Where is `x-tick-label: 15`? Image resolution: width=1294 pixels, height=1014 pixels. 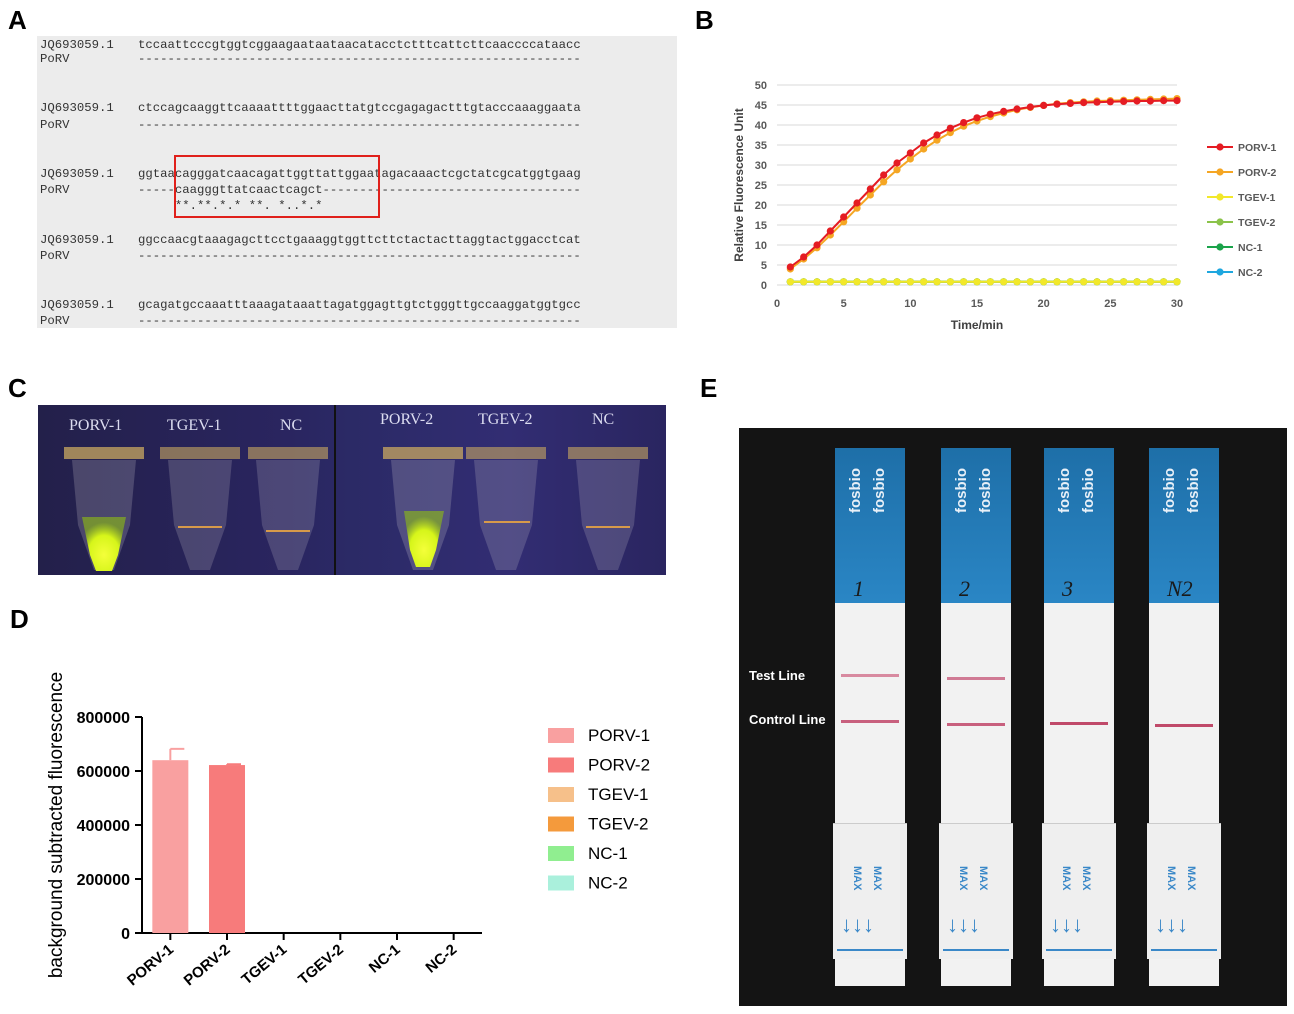 x-tick-label: 15 is located at coordinates (977, 304).